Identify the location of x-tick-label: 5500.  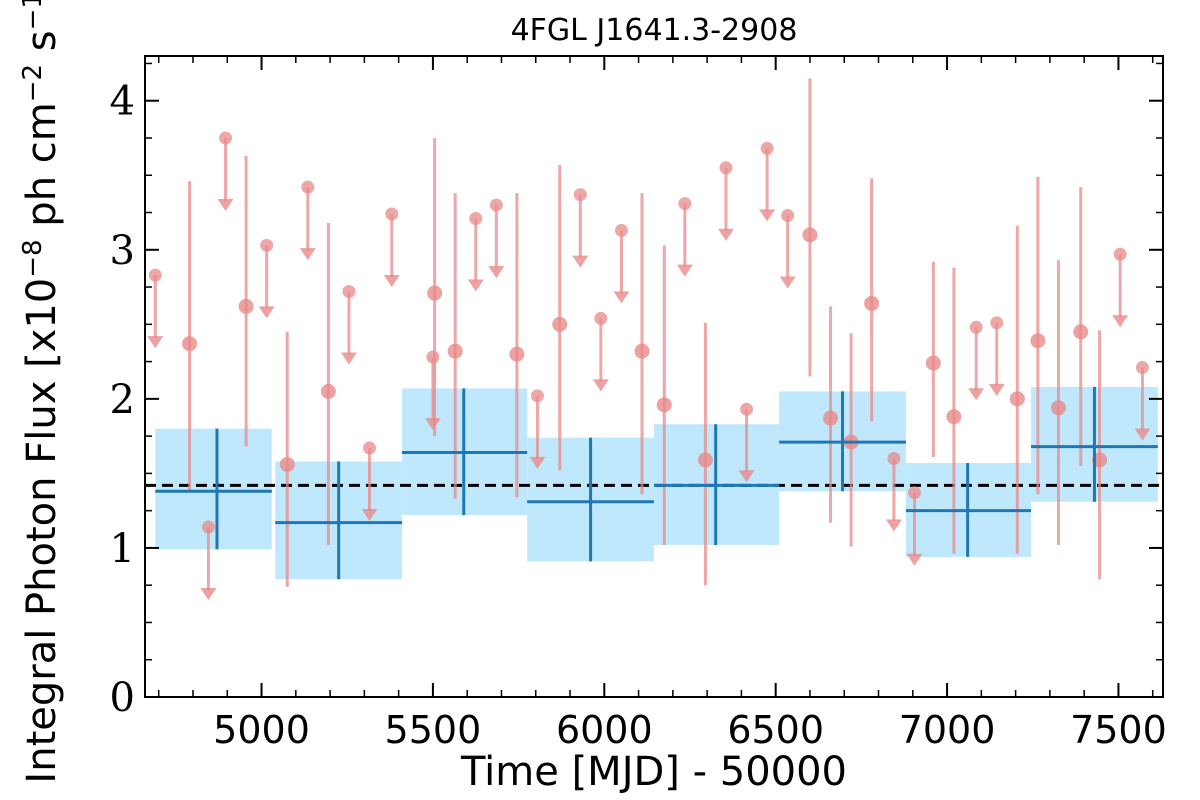
(433, 730).